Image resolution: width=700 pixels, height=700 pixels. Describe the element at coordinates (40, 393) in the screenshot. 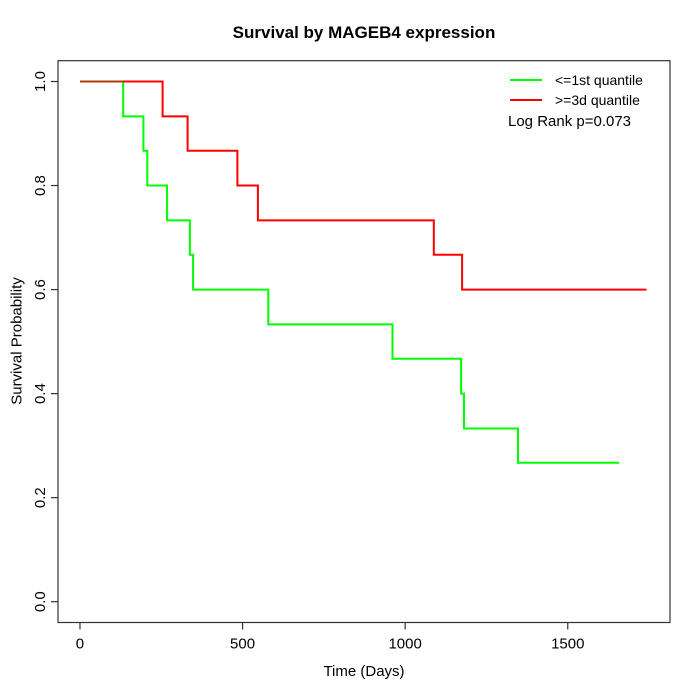

I see `y-axis-tick-label: 0.4` at that location.